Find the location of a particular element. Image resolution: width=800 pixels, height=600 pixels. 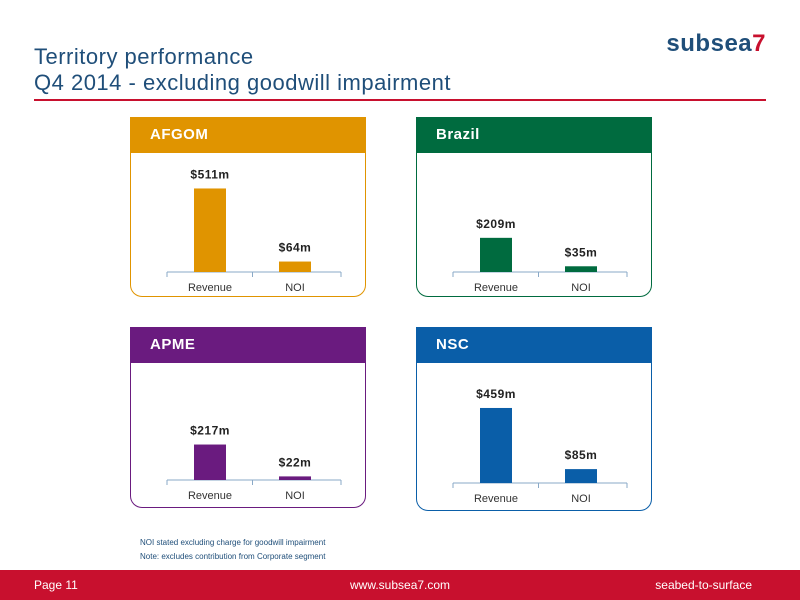

category-label-brazil-revenue: Revenue is located at coordinates (496, 288).